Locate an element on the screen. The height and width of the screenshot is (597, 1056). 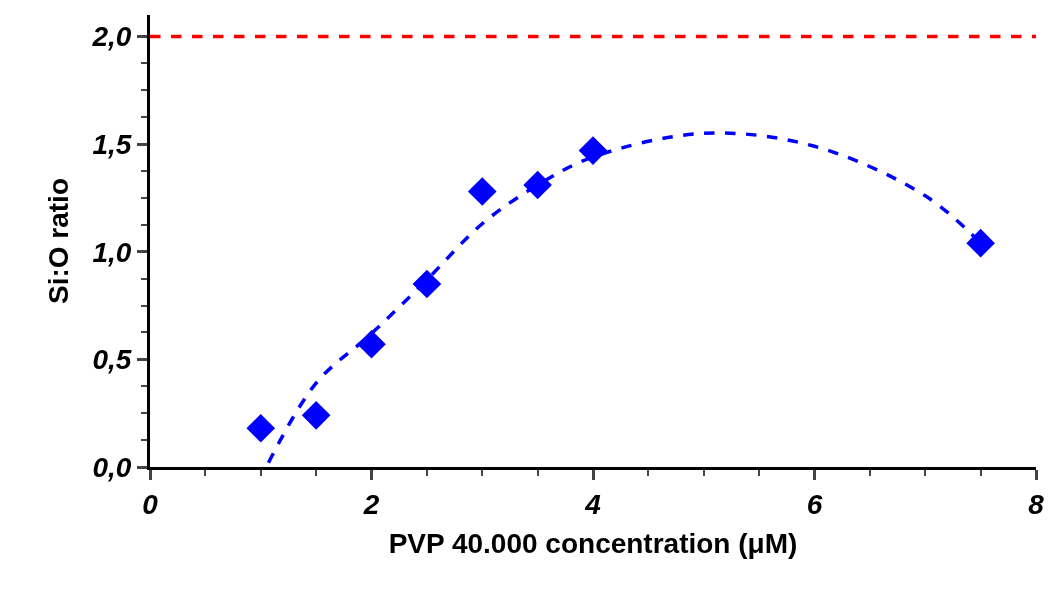
x-tick-label: 4 is located at coordinates (593, 504).